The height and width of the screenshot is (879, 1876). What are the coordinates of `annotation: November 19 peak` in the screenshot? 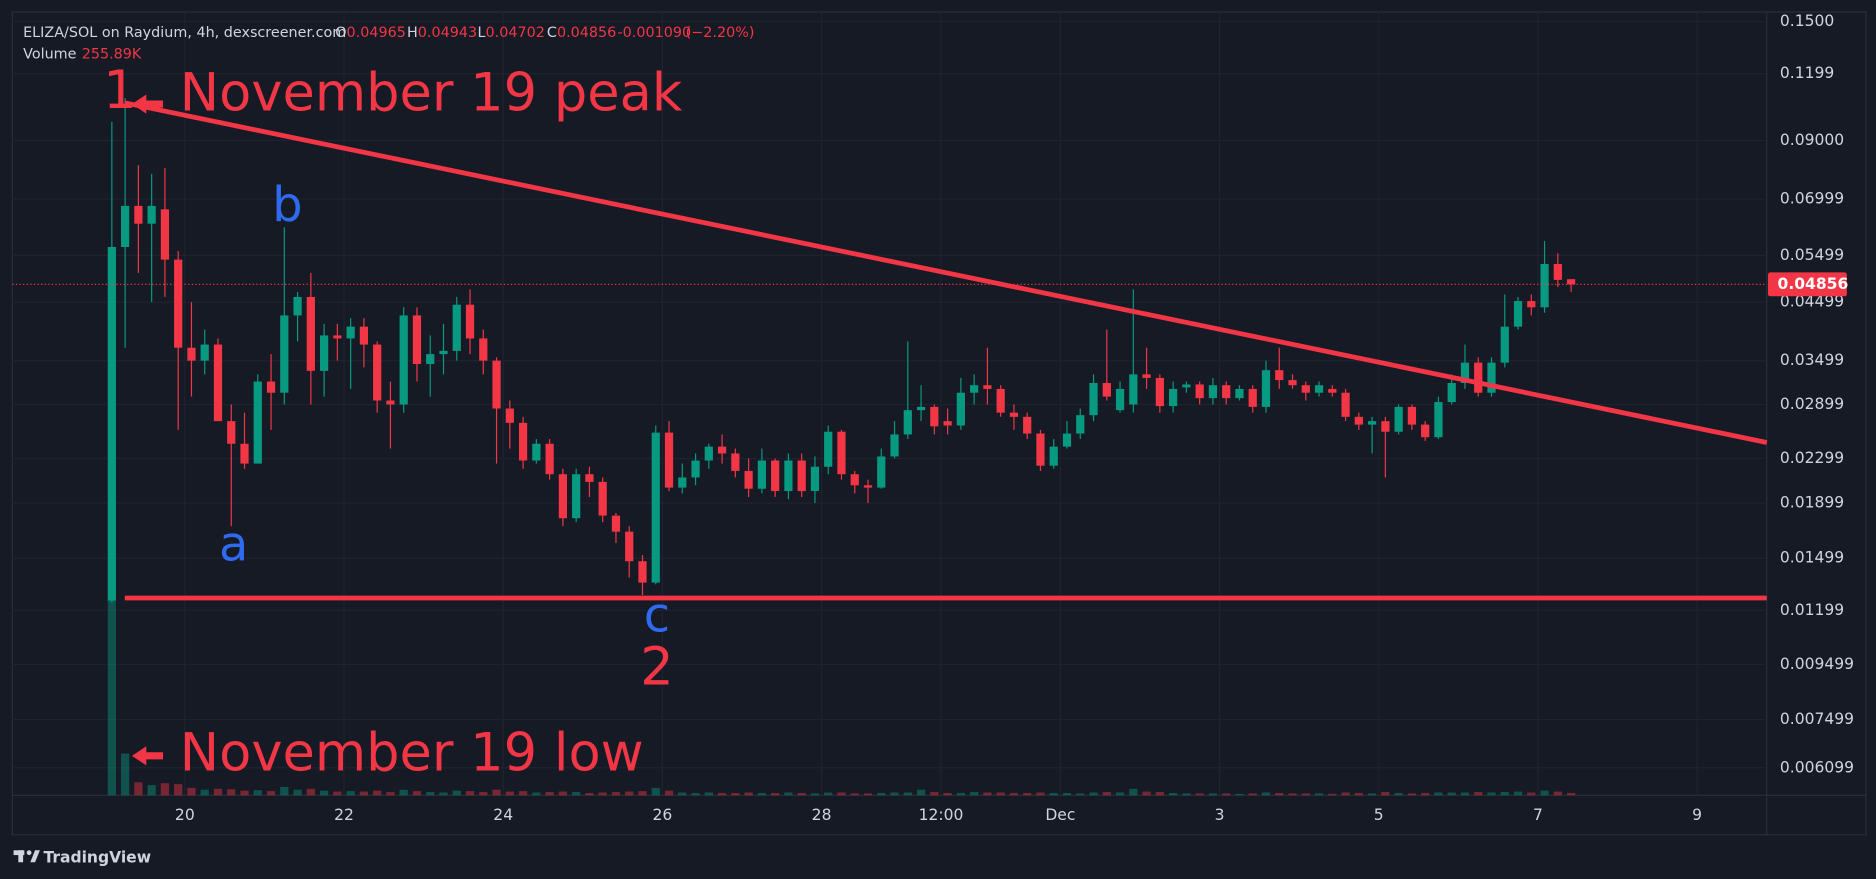 It's located at (431, 92).